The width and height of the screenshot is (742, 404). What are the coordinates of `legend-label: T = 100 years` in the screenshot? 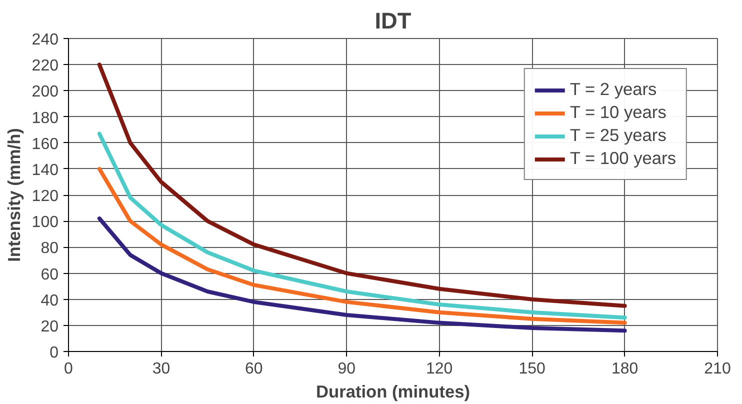 It's located at (623, 158).